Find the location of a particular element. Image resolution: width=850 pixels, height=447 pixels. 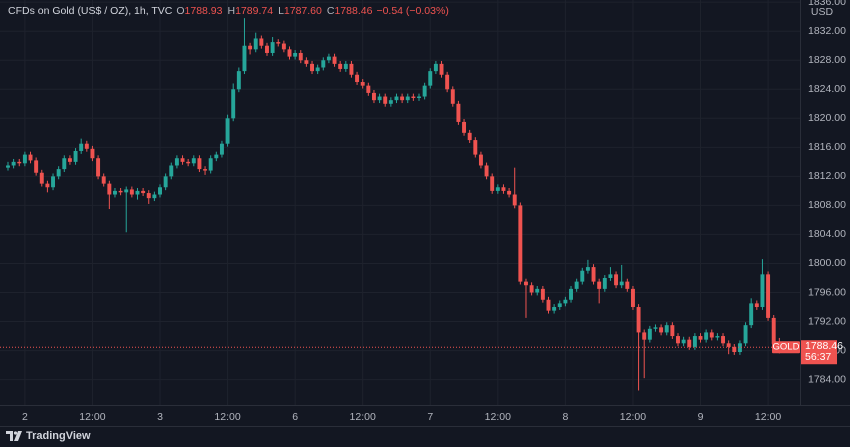

currency: USD is located at coordinates (822, 12).